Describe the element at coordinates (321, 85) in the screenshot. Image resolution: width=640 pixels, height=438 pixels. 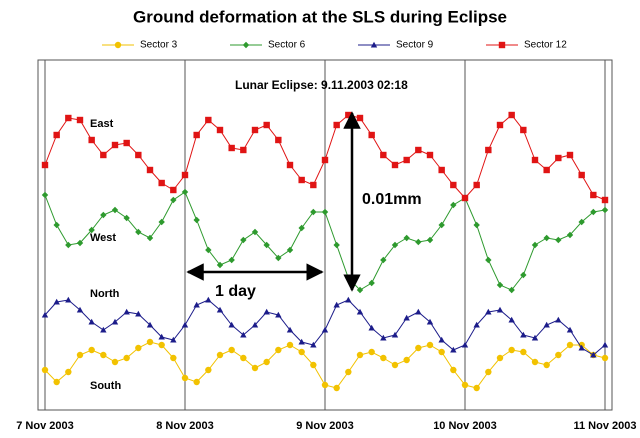
I see `annotation: Lunar Eclipse: 9.11.2003 02:18` at that location.